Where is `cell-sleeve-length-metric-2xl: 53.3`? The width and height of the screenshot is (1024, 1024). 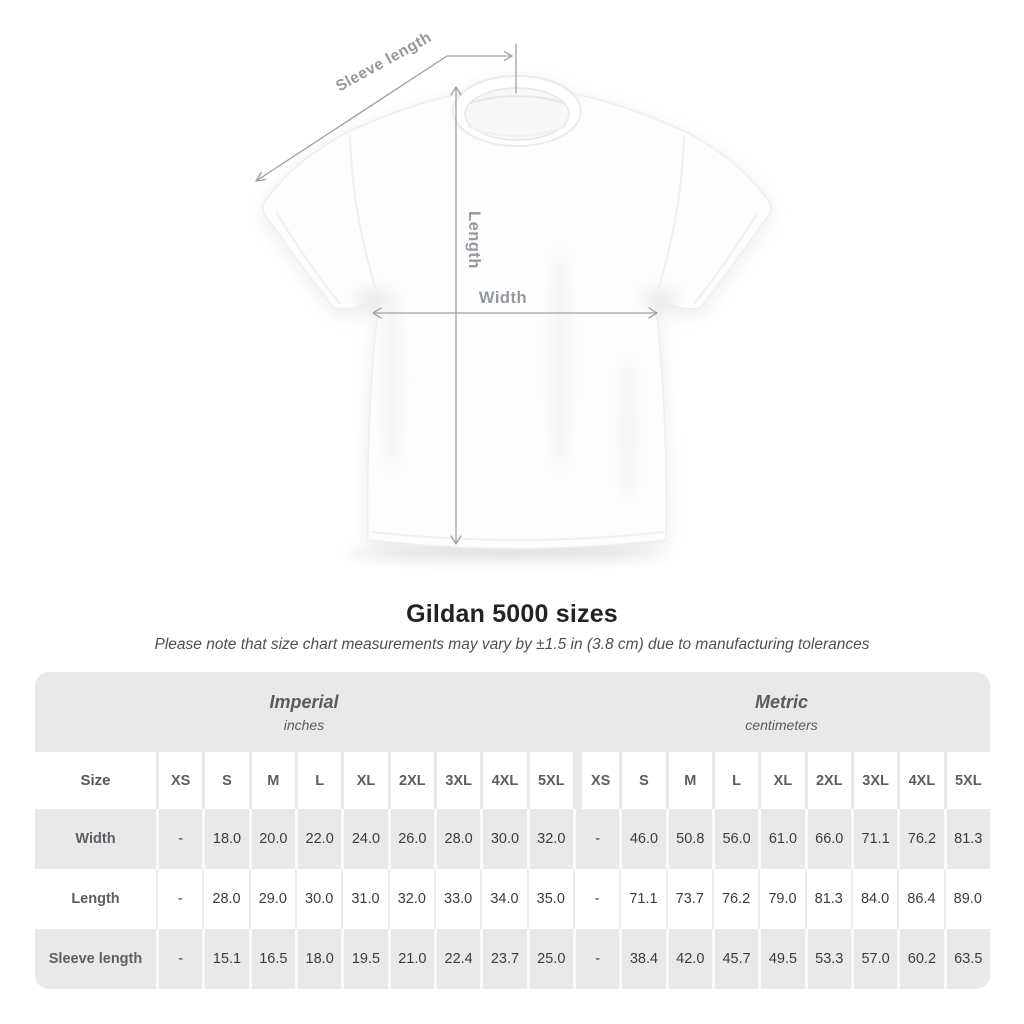 cell-sleeve-length-metric-2xl: 53.3 is located at coordinates (827, 959).